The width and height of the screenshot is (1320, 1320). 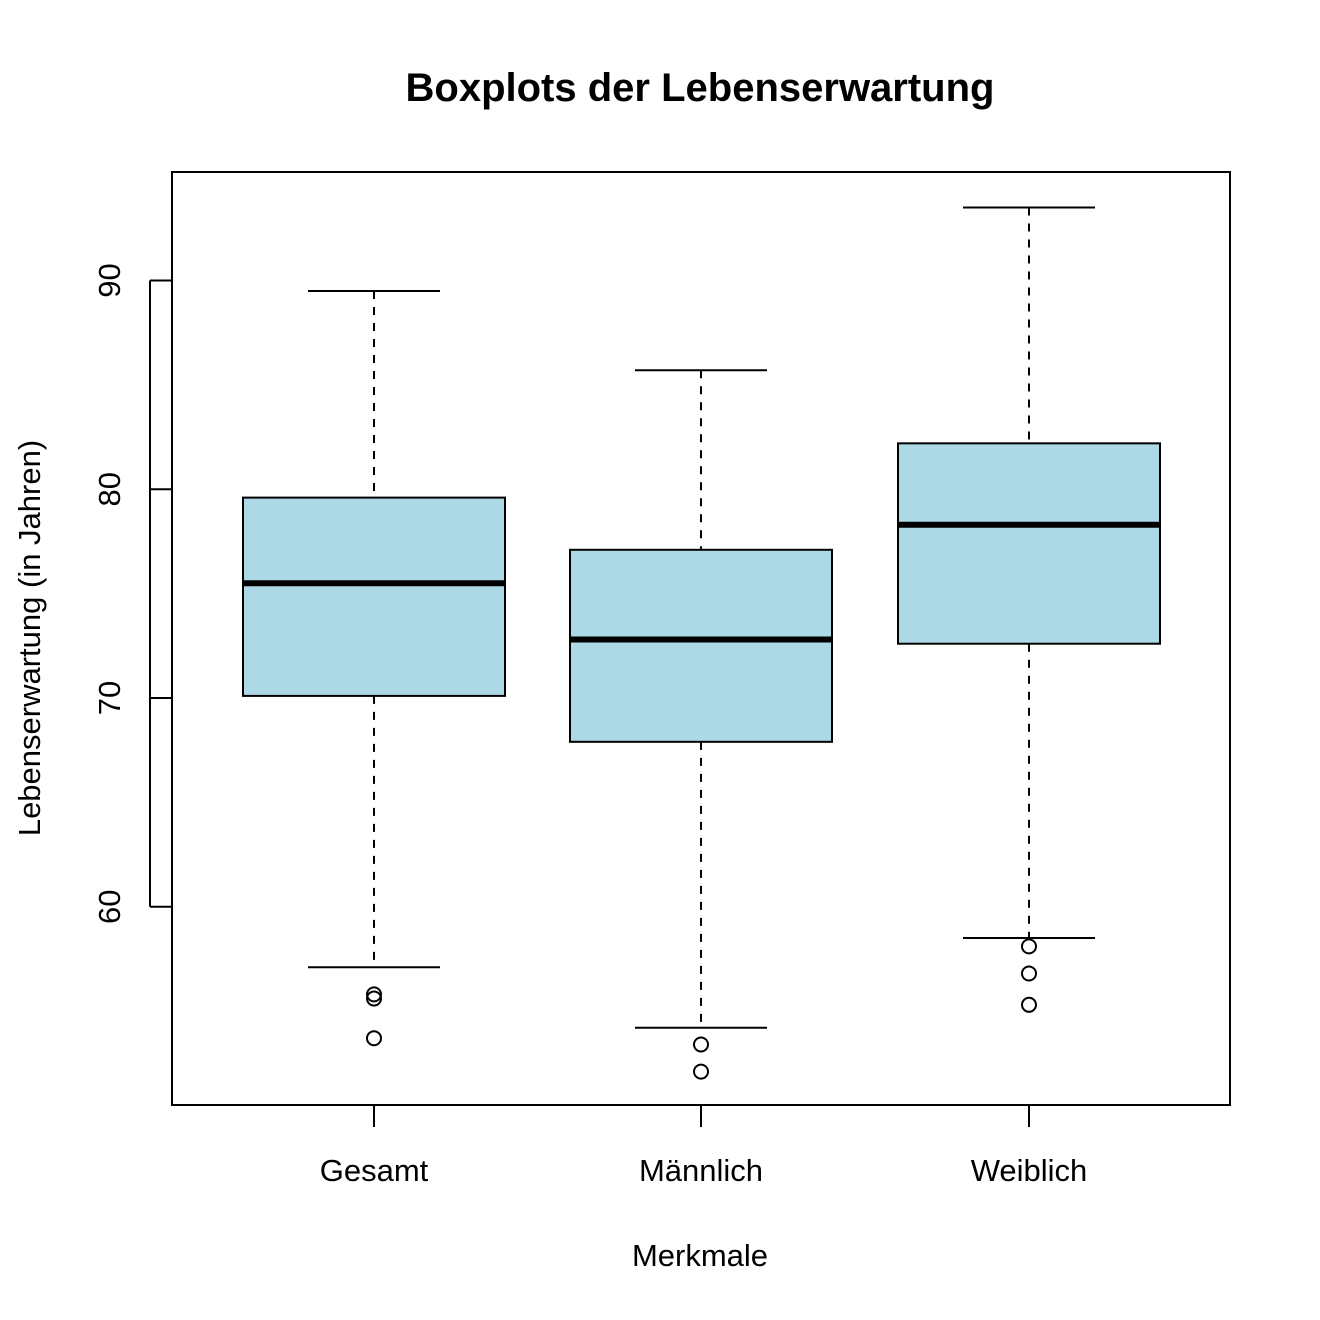 What do you see at coordinates (109, 280) in the screenshot?
I see `y-tick-label-90: 90` at bounding box center [109, 280].